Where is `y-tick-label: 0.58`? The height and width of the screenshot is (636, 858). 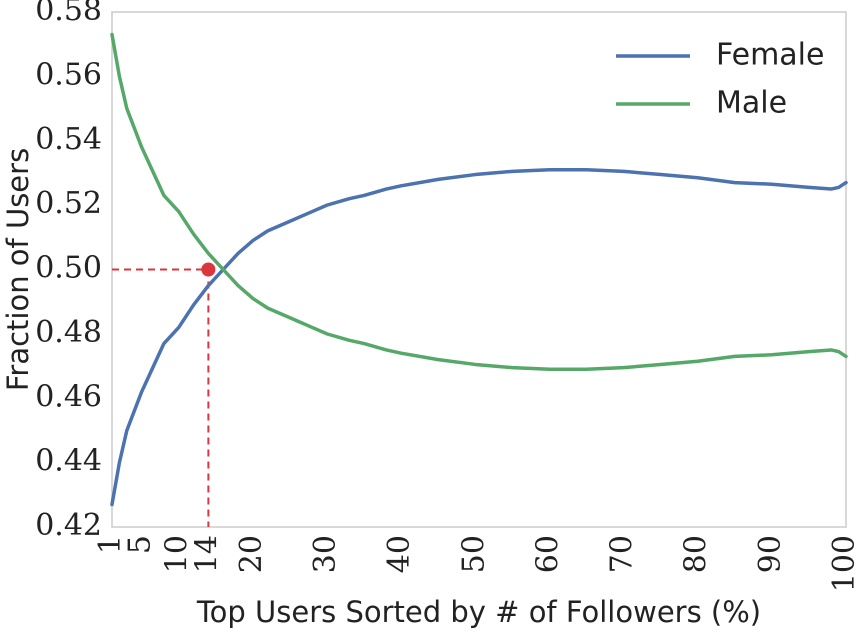
y-tick-label: 0.58 is located at coordinates (68, 14).